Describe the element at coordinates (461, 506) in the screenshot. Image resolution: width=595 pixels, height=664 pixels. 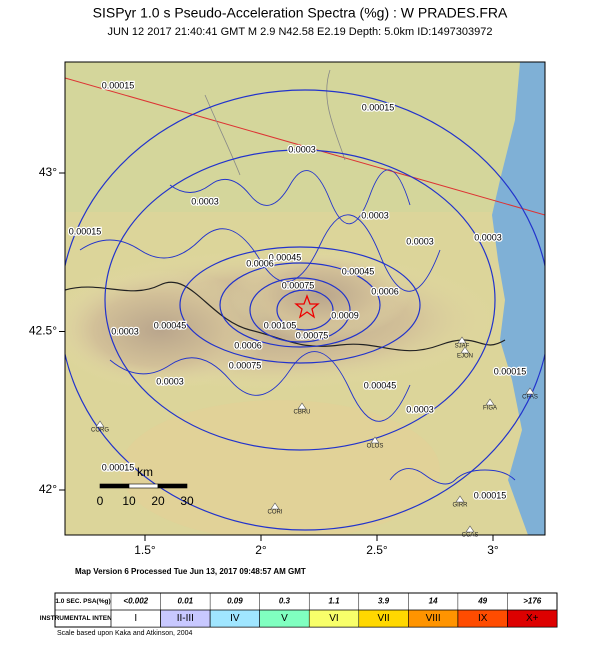
I see `station-label: GIRR` at that location.